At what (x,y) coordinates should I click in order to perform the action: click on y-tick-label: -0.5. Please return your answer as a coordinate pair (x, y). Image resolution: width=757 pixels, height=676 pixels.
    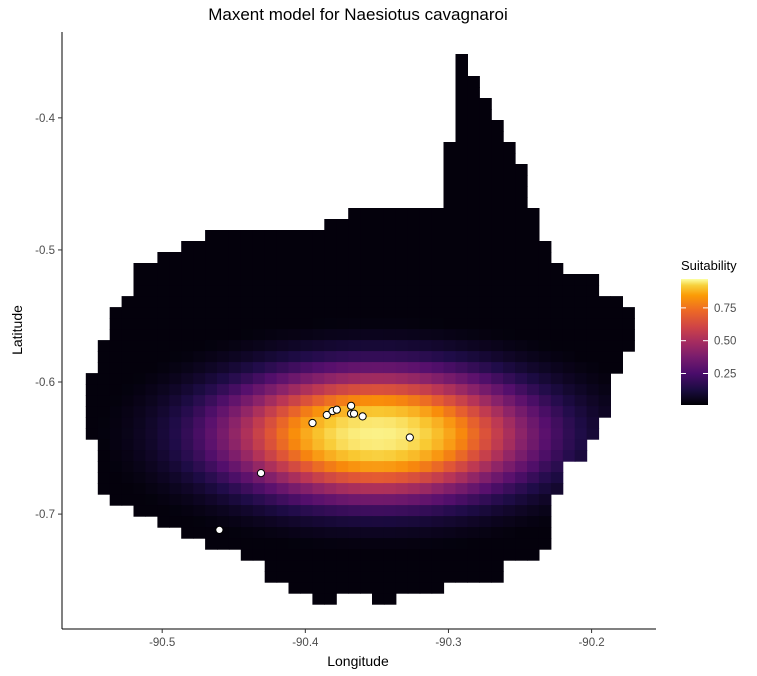
    Looking at the image, I should click on (45, 251).